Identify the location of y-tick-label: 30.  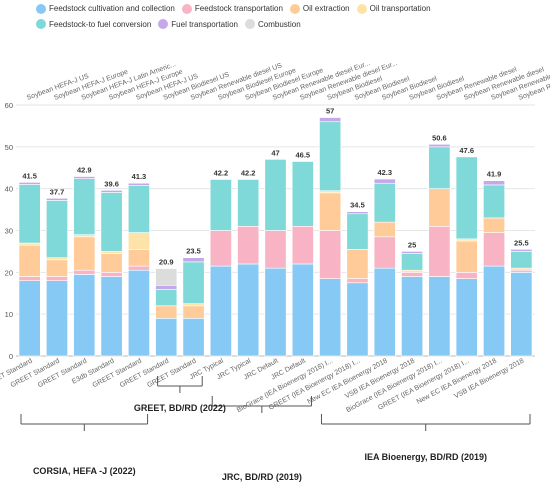
(9, 231).